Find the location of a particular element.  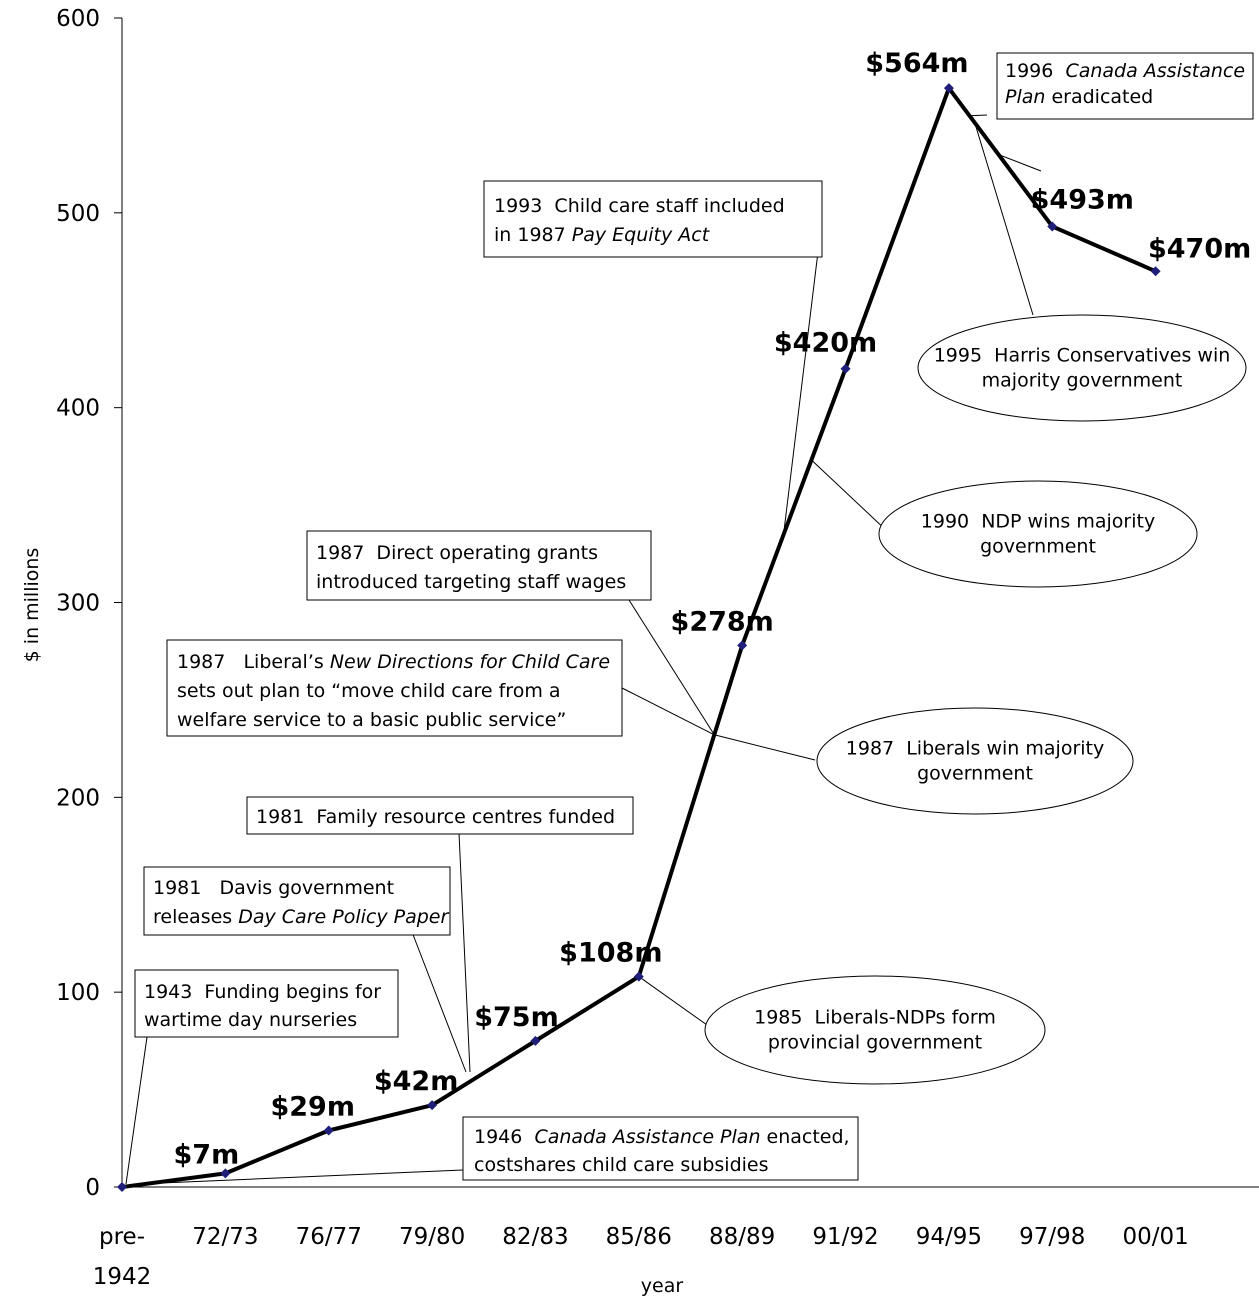

annotation-italic-text: Canada Assistance Plan is located at coordinates (647, 1137).